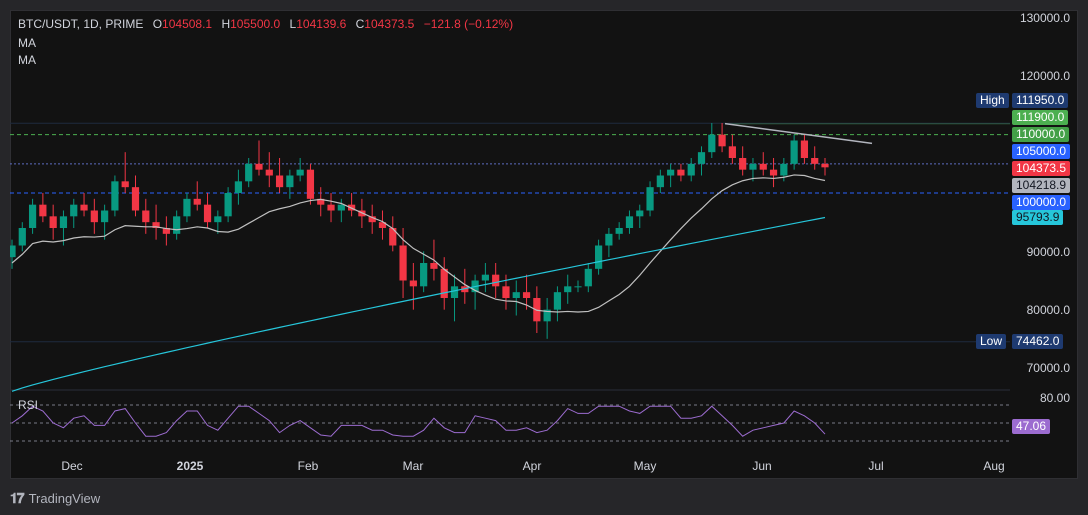  Describe the element at coordinates (1041, 134) in the screenshot. I see `level-tag: 110000.0` at that location.